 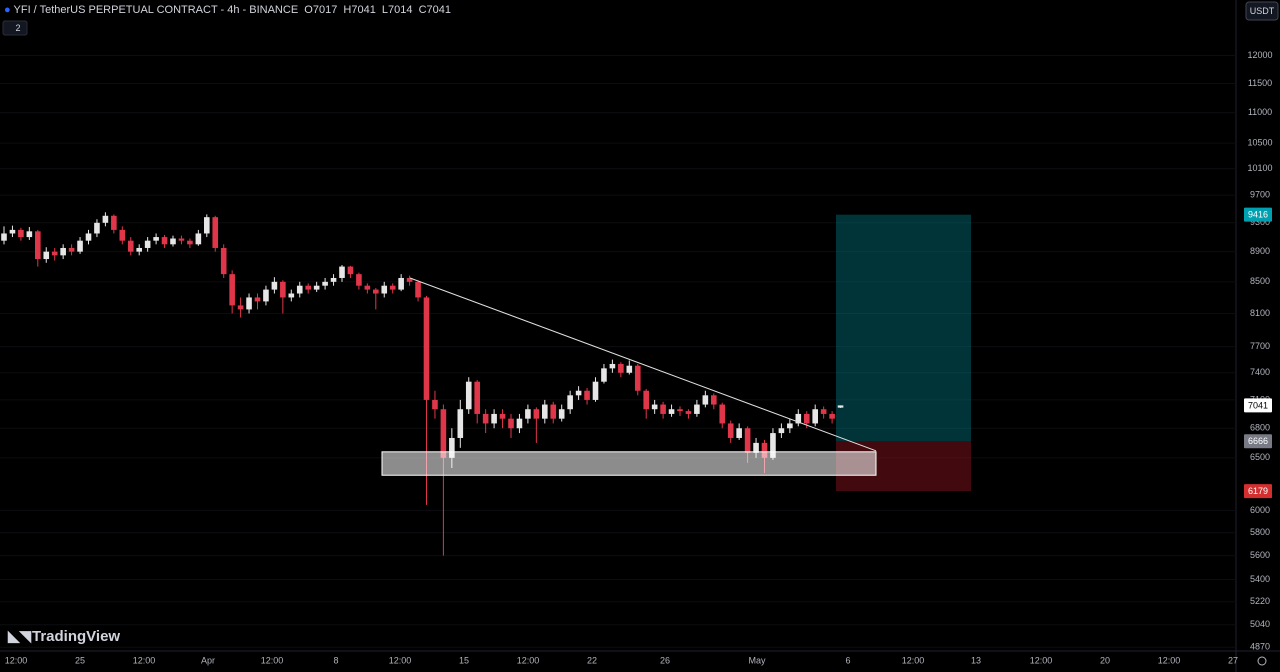 I want to click on last-price-label-box, so click(x=1258, y=405).